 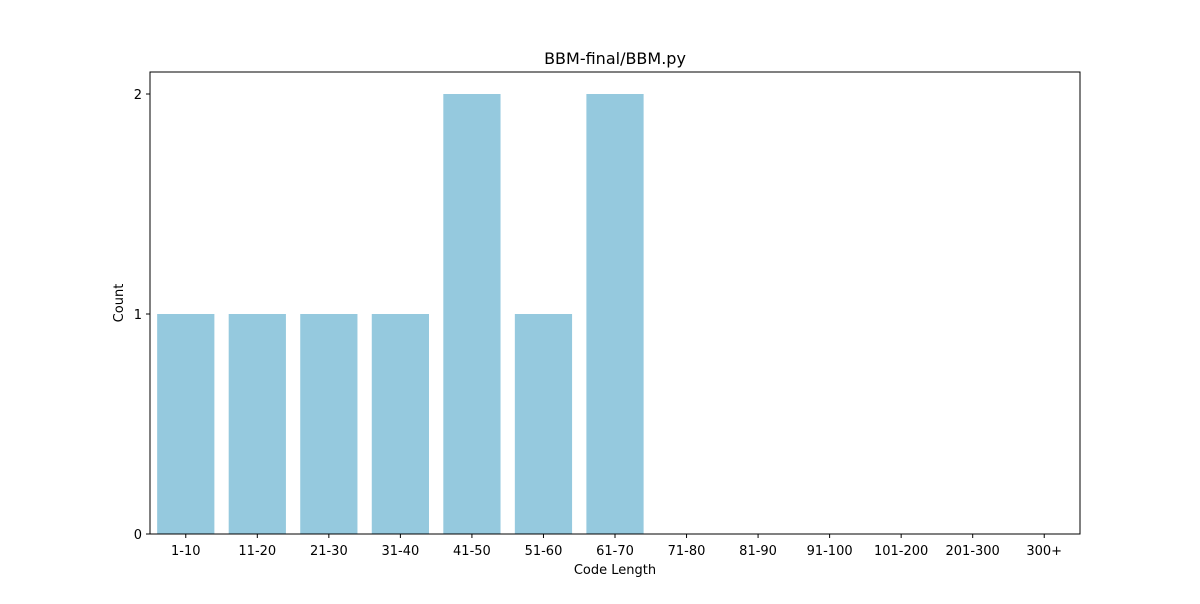 What do you see at coordinates (1044, 551) in the screenshot?
I see `x-tick-label: 300+` at bounding box center [1044, 551].